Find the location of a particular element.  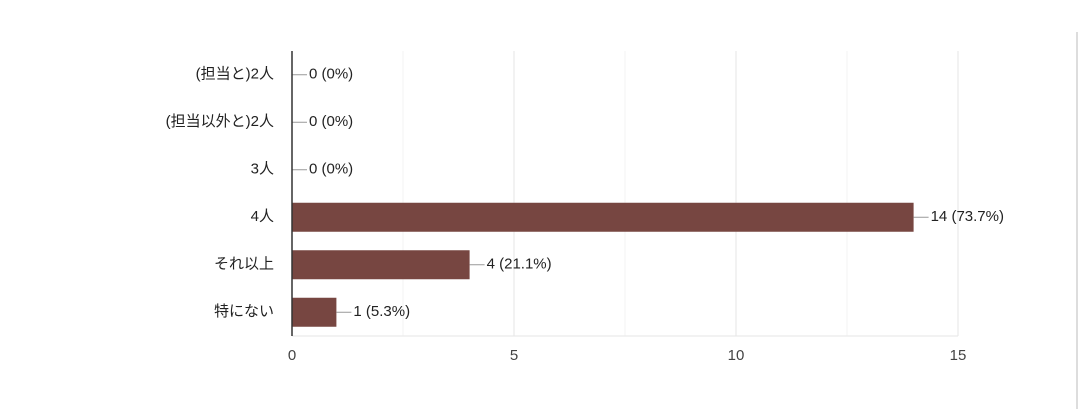

y-tick-label: それ以上 is located at coordinates (244, 264).